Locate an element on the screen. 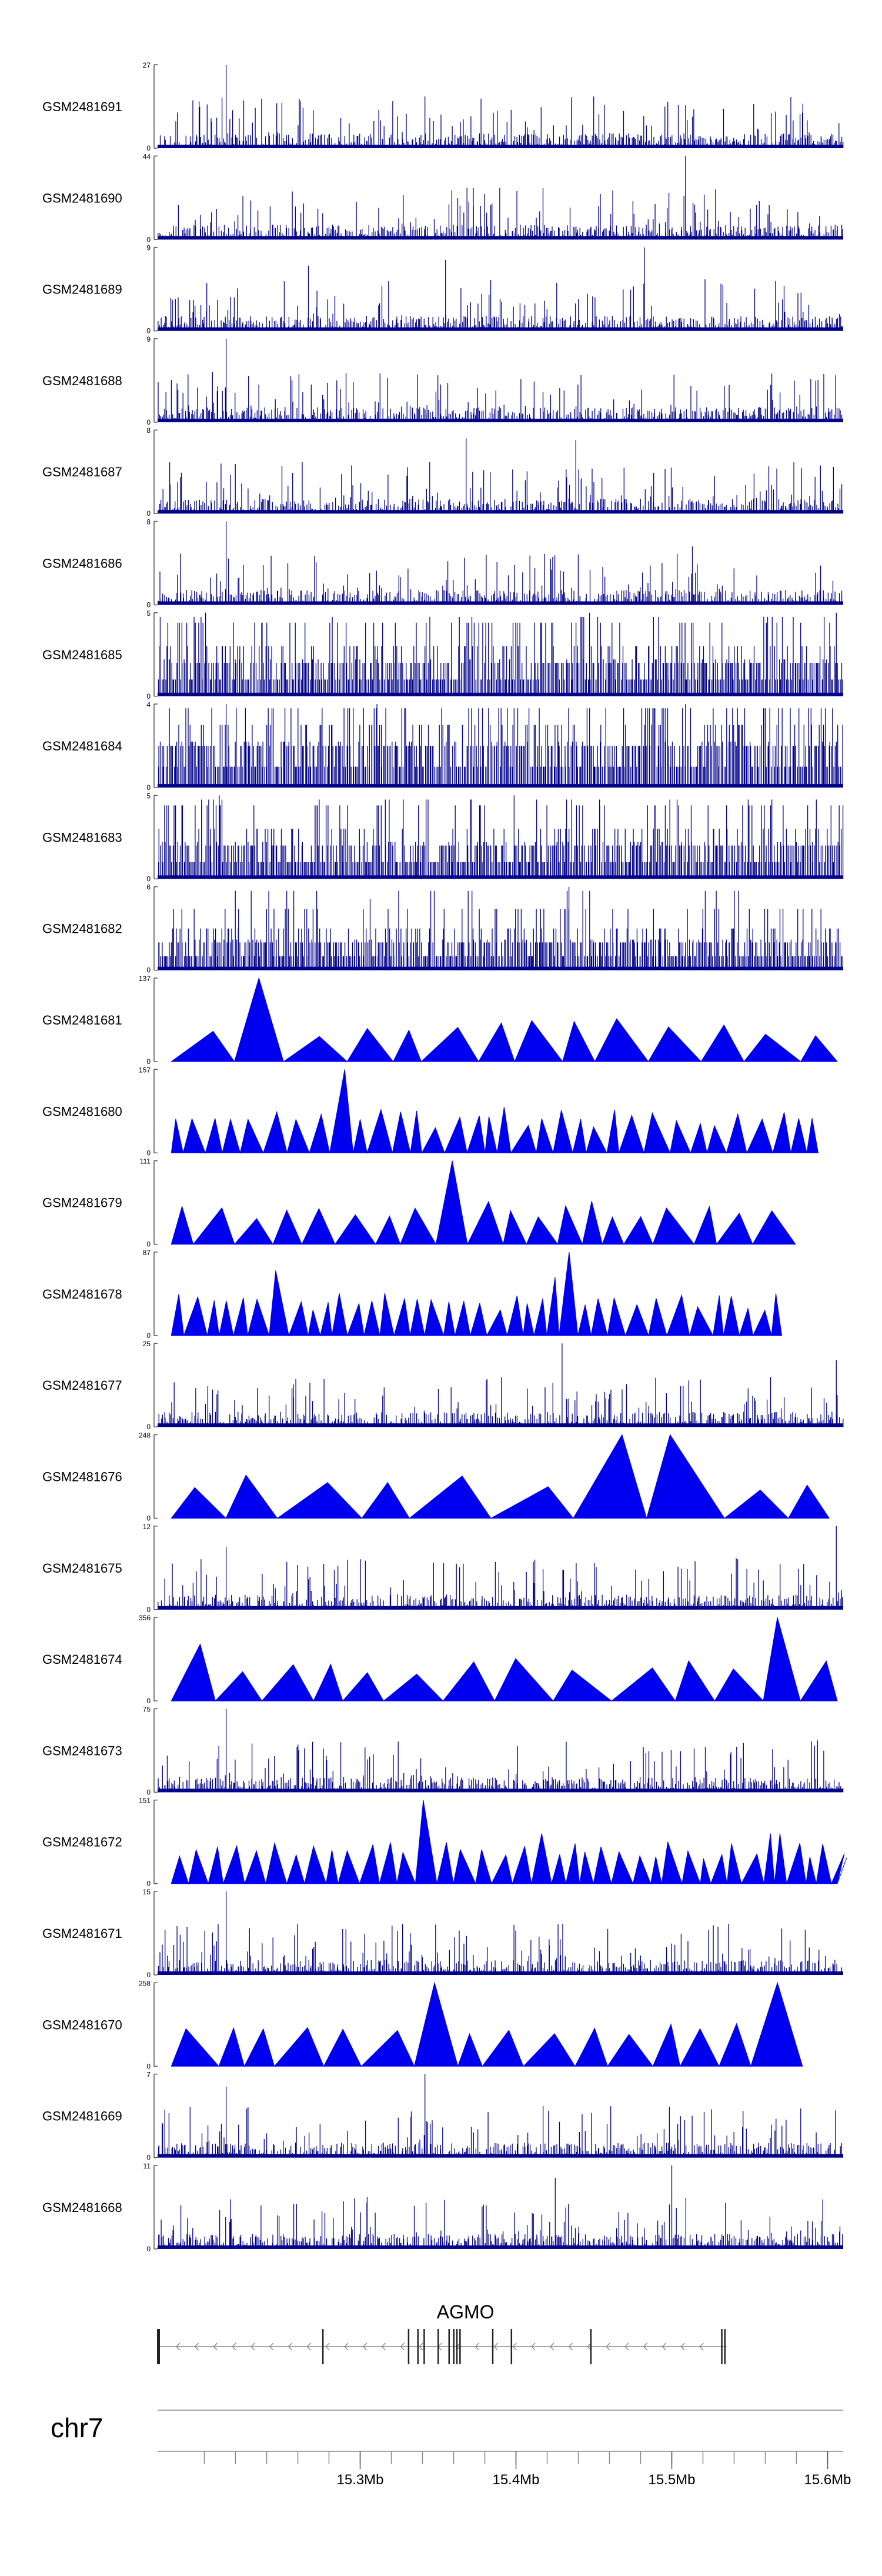  track-GSM2481678: GSM2481678 87 0 is located at coordinates (412, 1294).